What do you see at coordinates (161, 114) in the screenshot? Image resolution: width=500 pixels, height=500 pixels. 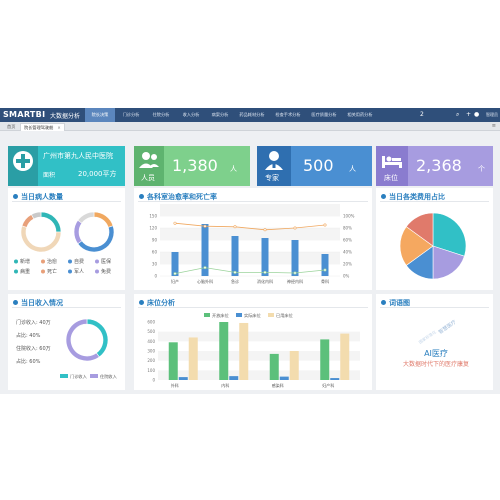 I see `nav-item: 住院分析` at bounding box center [161, 114].